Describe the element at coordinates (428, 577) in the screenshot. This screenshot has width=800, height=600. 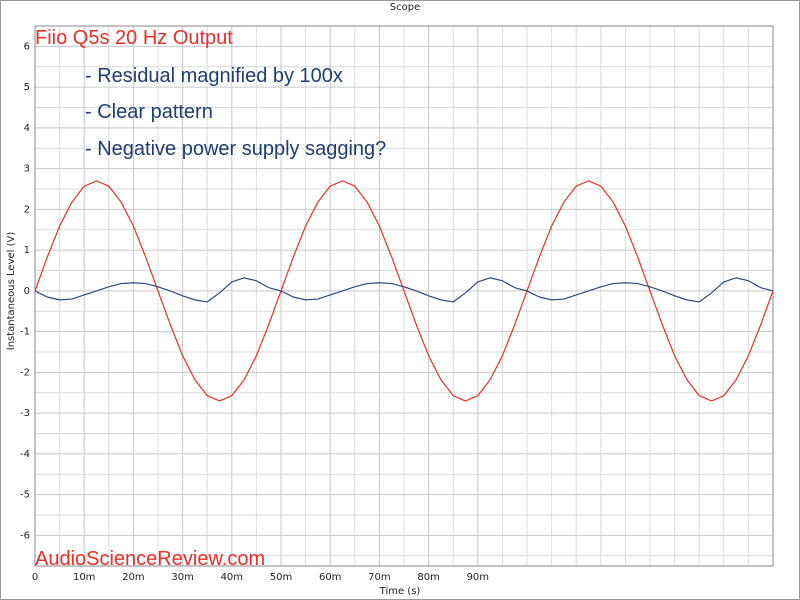
I see `x-tick-label: 80m` at that location.